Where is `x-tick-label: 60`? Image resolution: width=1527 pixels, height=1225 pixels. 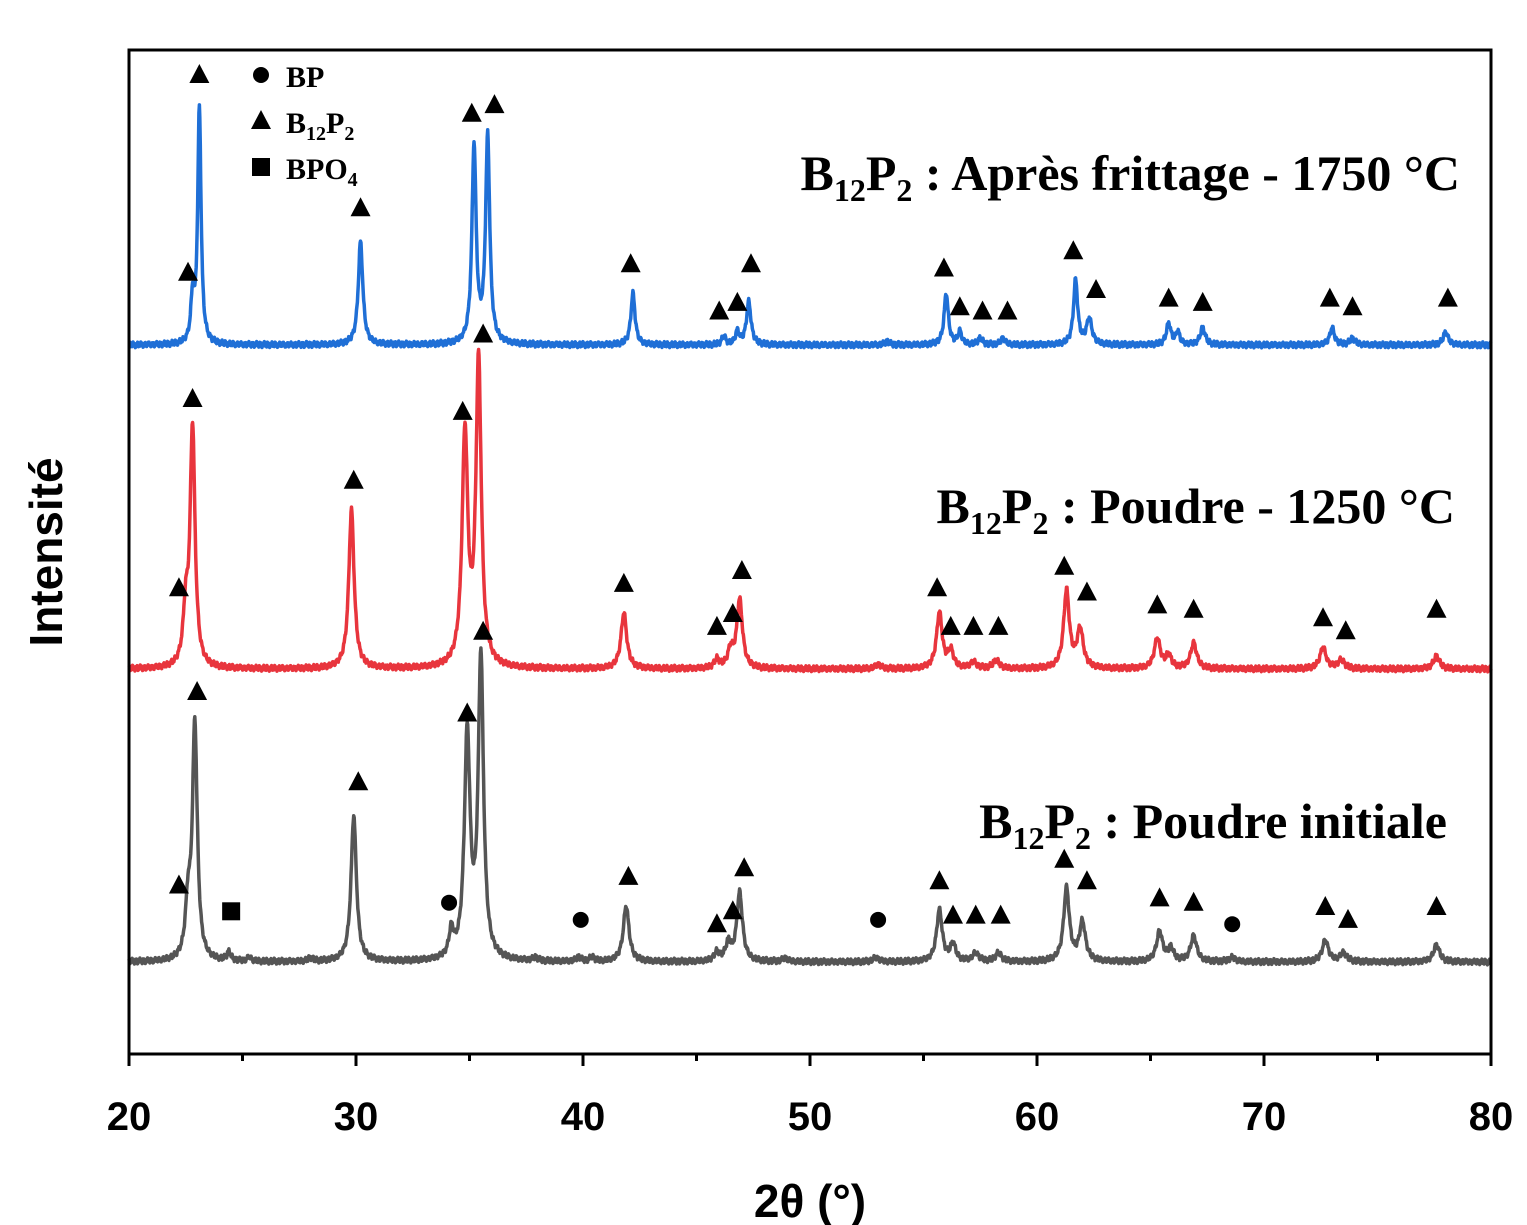
x-tick-label: 60 is located at coordinates (1037, 1117).